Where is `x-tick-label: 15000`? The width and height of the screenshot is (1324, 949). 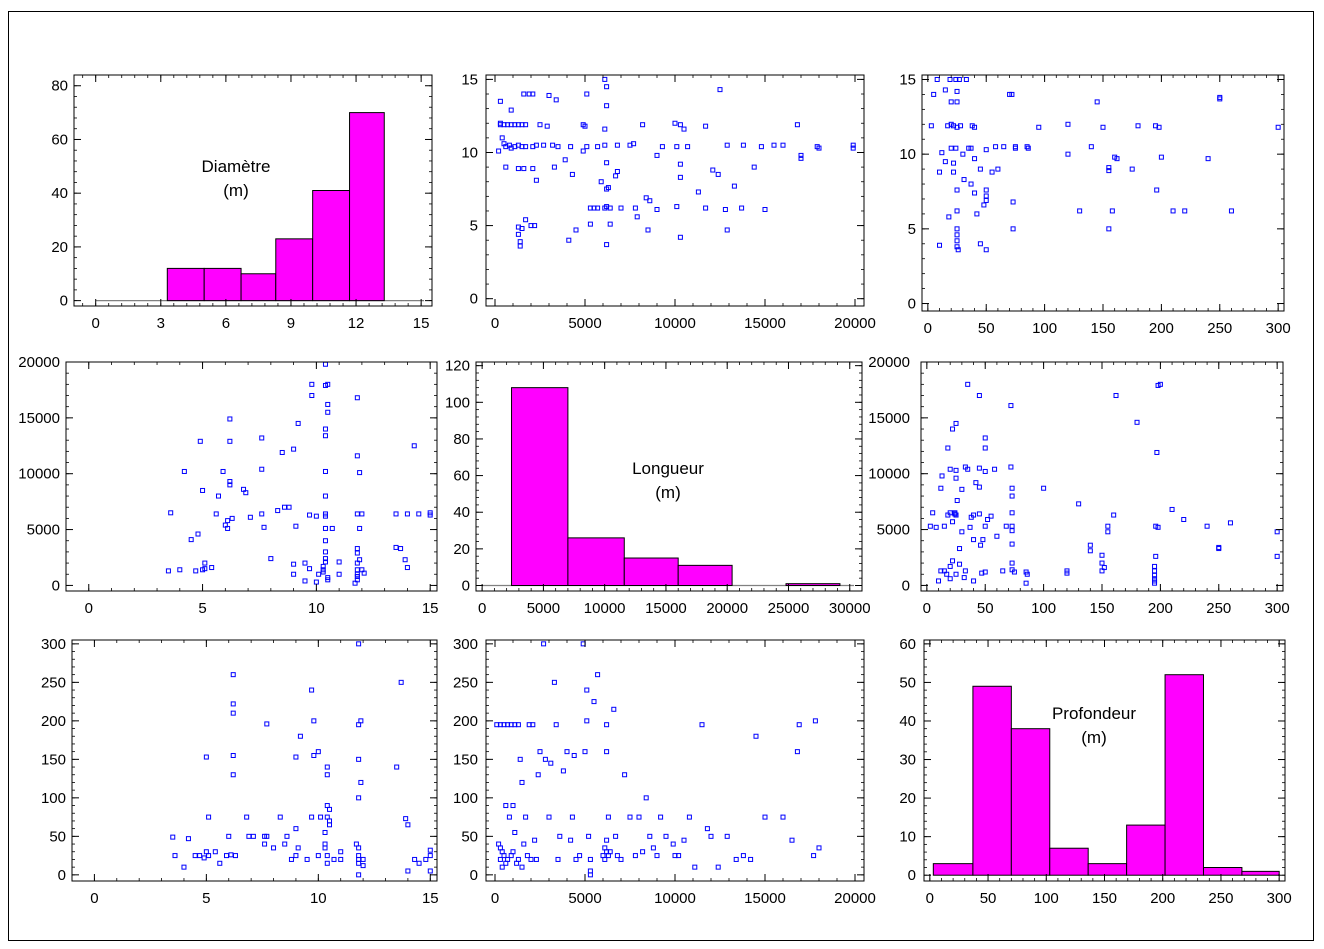
x-tick-label: 15000 is located at coordinates (765, 898).